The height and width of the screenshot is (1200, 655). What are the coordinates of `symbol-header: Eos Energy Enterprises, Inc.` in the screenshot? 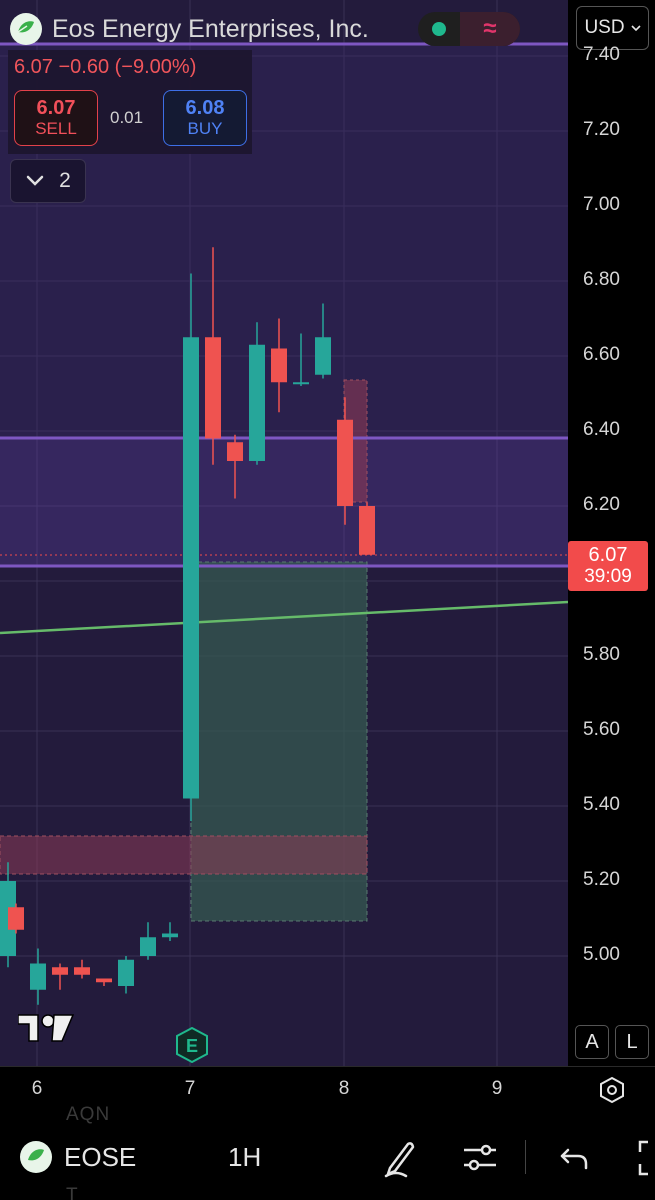 It's located at (189, 29).